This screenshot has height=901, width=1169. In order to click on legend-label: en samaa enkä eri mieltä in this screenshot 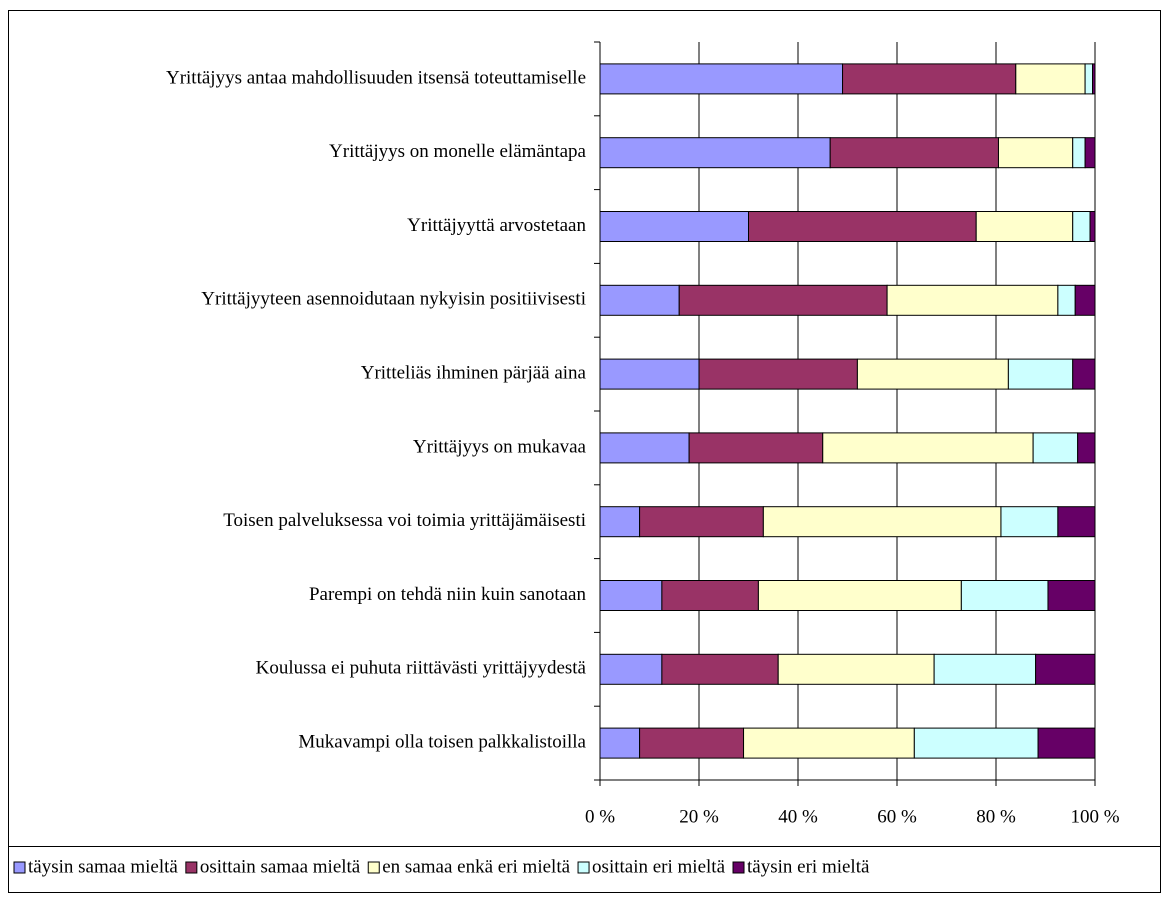, I will do `click(476, 866)`.